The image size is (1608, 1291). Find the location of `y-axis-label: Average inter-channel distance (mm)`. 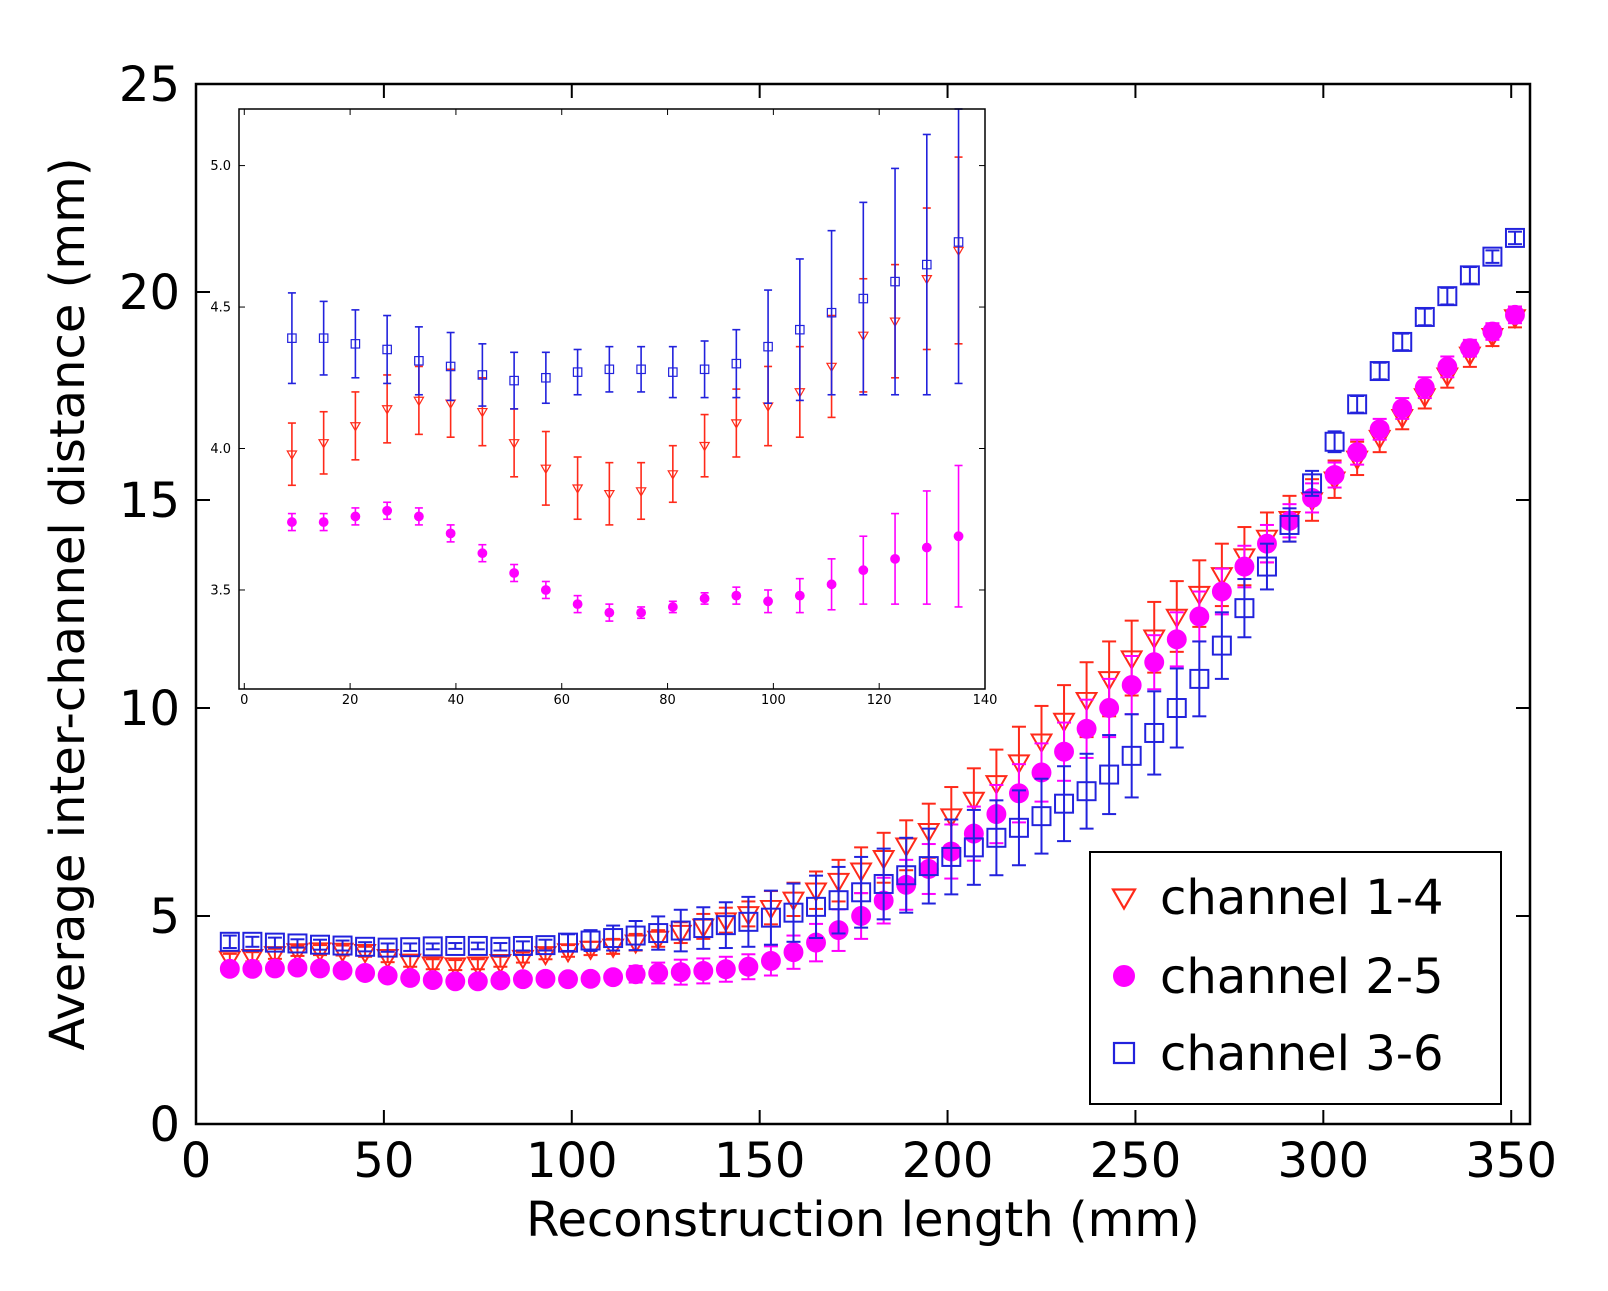

y-axis-label: Average inter-channel distance (mm) is located at coordinates (68, 603).